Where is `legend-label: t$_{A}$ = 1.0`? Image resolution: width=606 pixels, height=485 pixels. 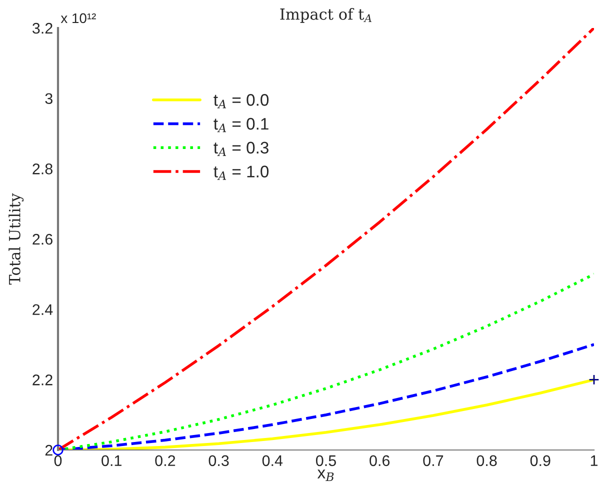 legend-label: t$_{A}$ = 1.0 is located at coordinates (241, 173).